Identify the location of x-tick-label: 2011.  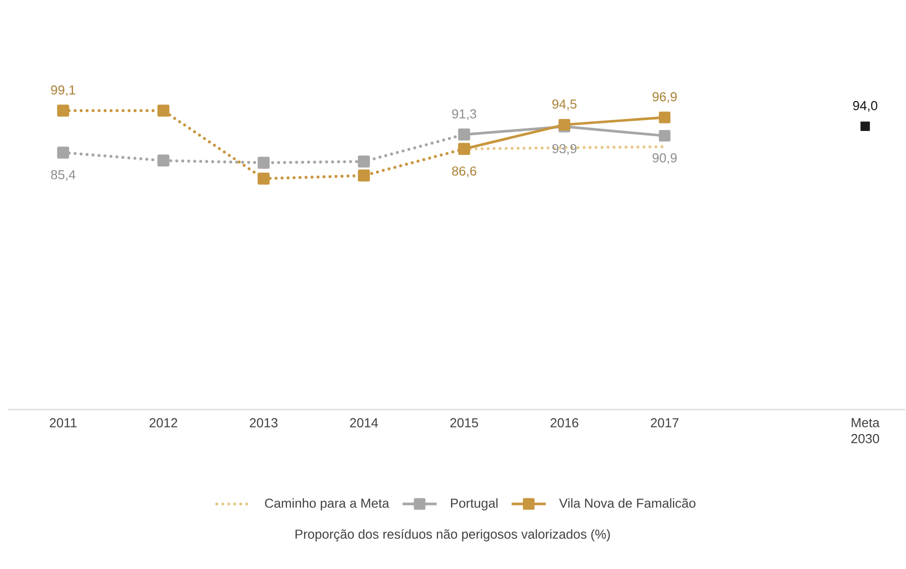
(63, 423).